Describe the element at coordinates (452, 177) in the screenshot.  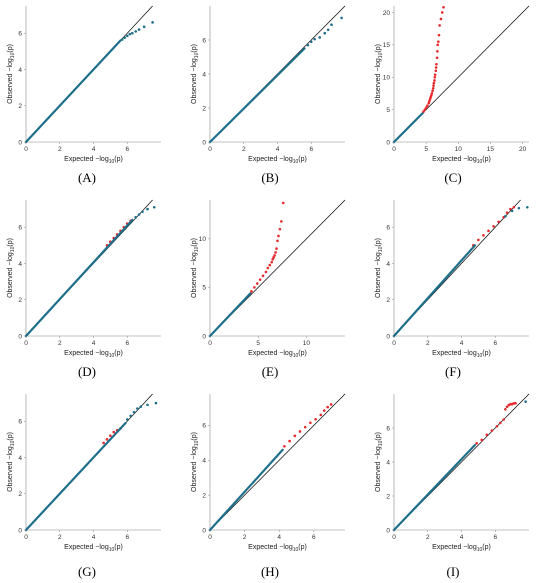
I see `panel-label: (C)` at that location.